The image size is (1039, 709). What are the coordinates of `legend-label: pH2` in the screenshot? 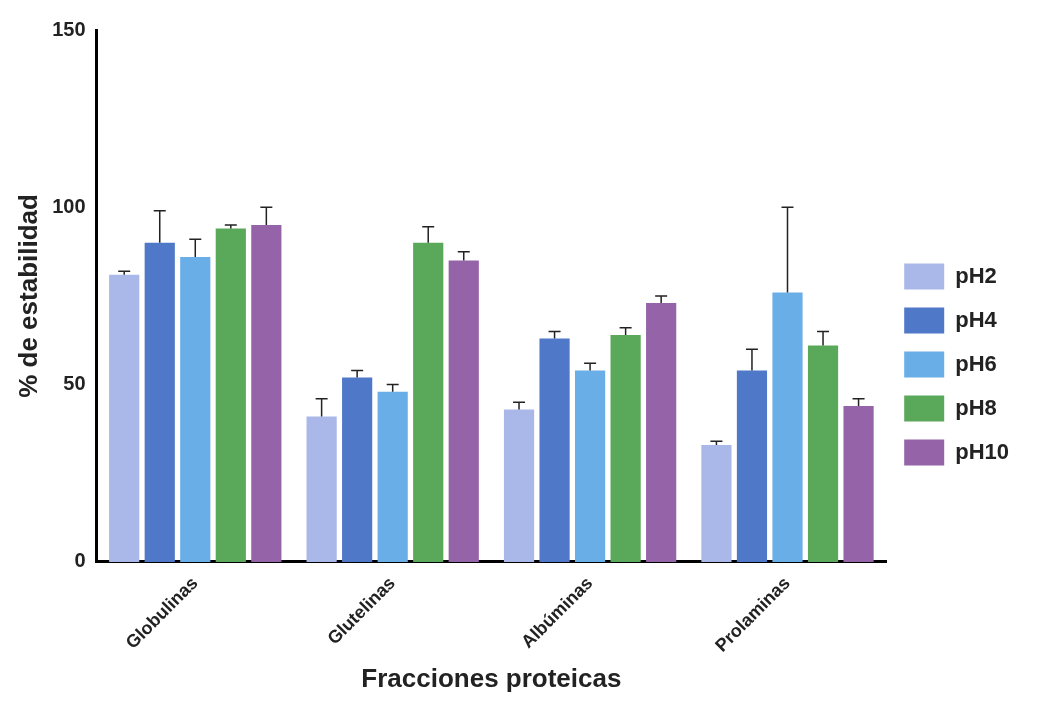 It's located at (976, 275).